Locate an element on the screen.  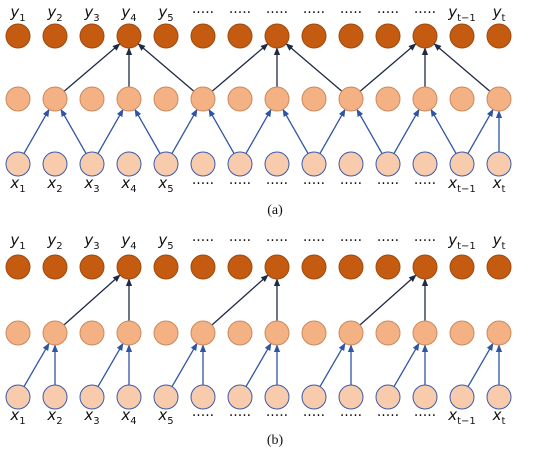
output-label: y4 is located at coordinates (128, 13).